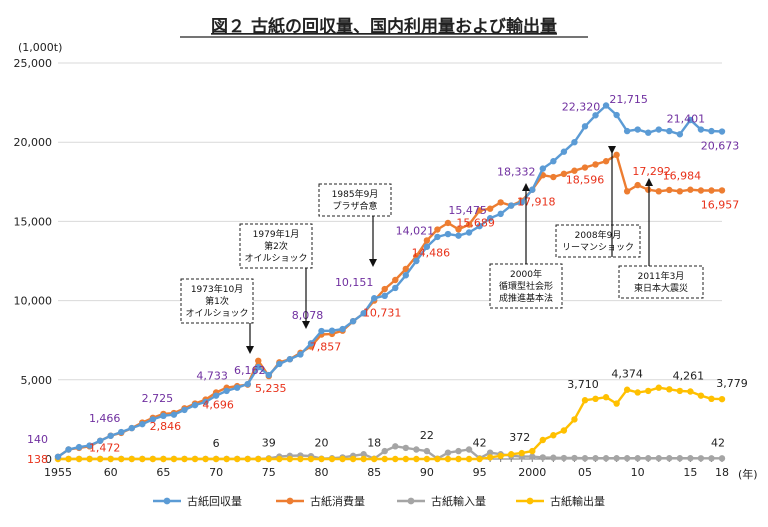 The height and width of the screenshot is (527, 768). Describe the element at coordinates (379, 501) in the screenshot. I see `legend: 古紙回収量 古紙消費量 古紙輸入量 古紙輸出量` at that location.